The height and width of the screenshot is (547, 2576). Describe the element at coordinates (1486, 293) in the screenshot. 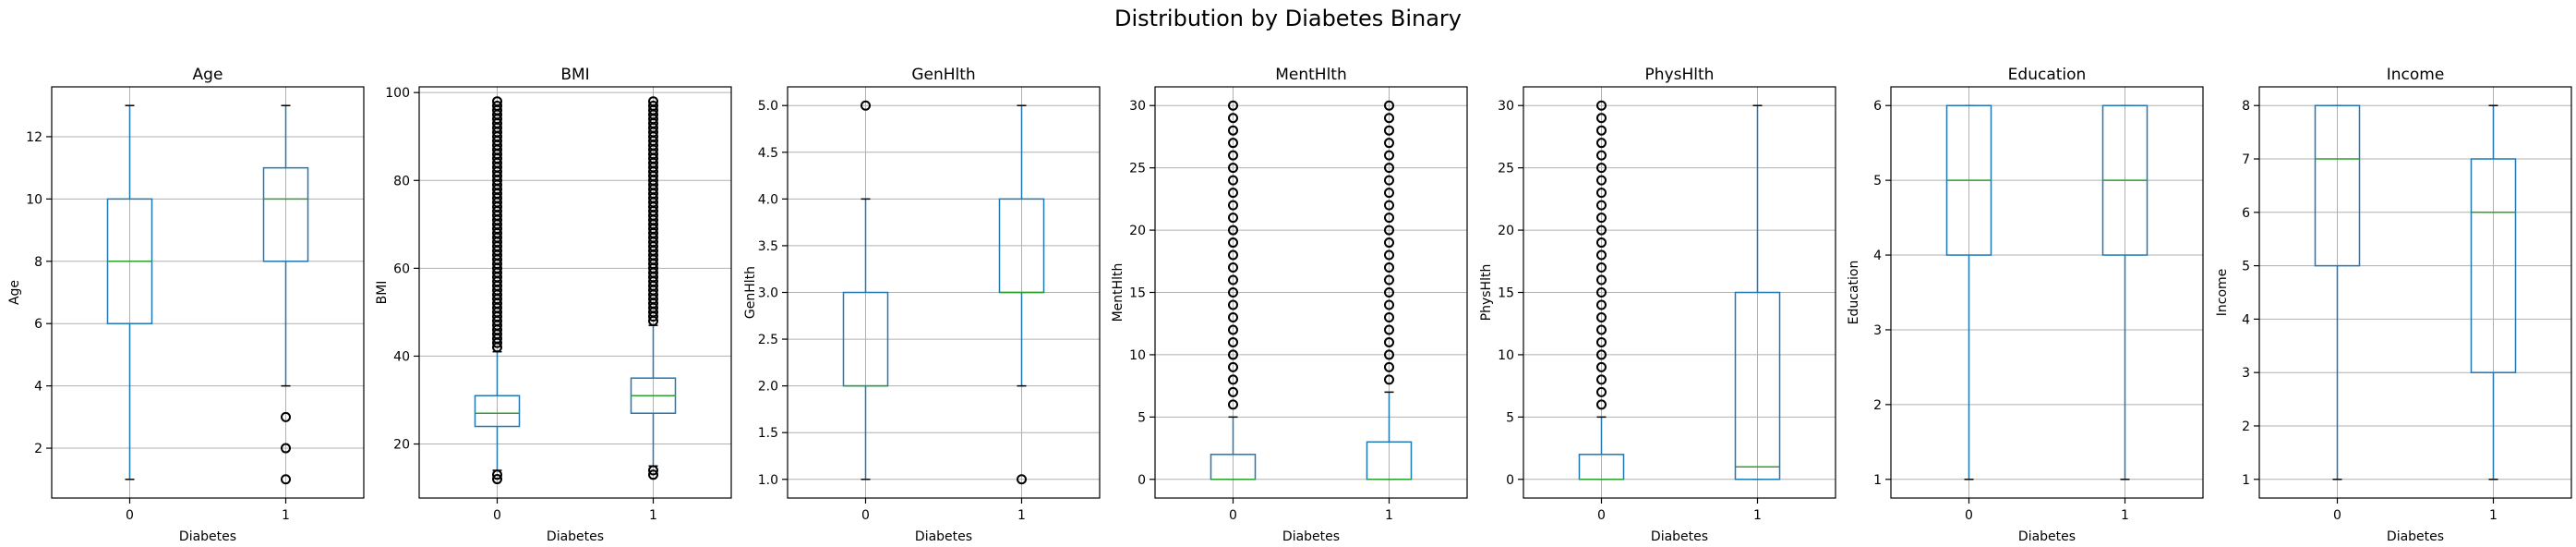

I see `y-axis-label: PhysHlth` at that location.